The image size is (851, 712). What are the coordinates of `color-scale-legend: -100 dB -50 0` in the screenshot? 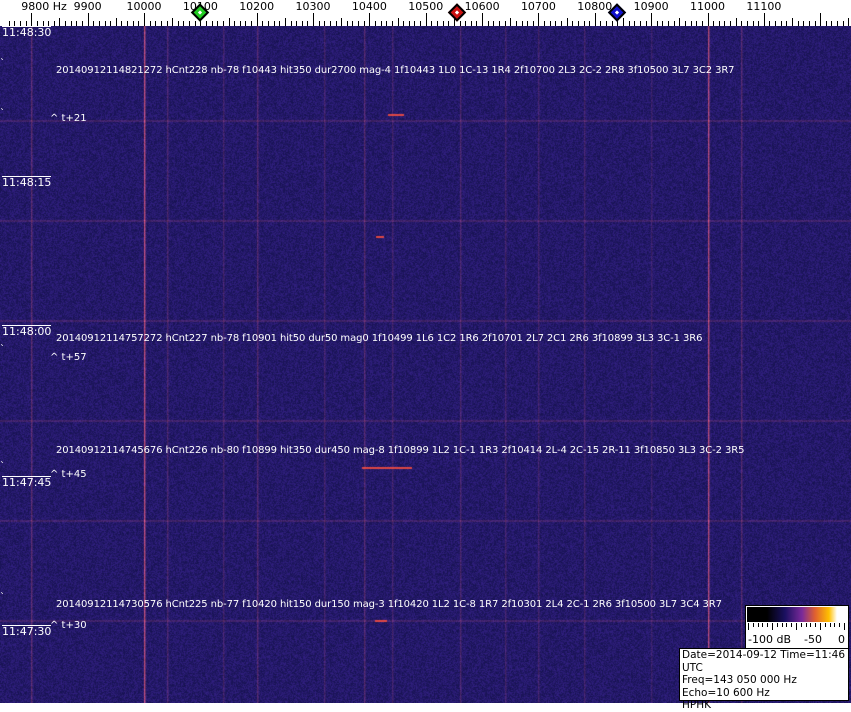 It's located at (797, 627).